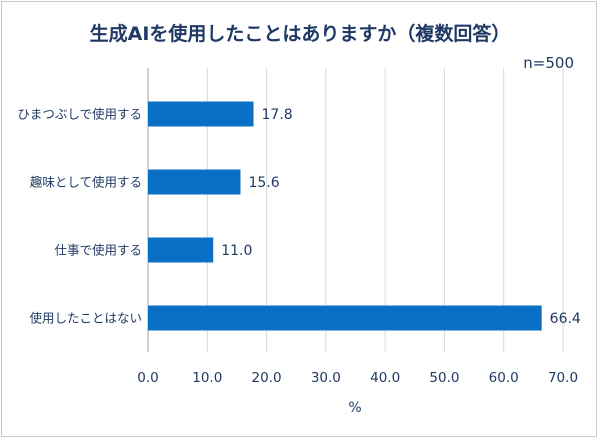  What do you see at coordinates (267, 378) in the screenshot?
I see `x-tick-label: 20.0` at bounding box center [267, 378].